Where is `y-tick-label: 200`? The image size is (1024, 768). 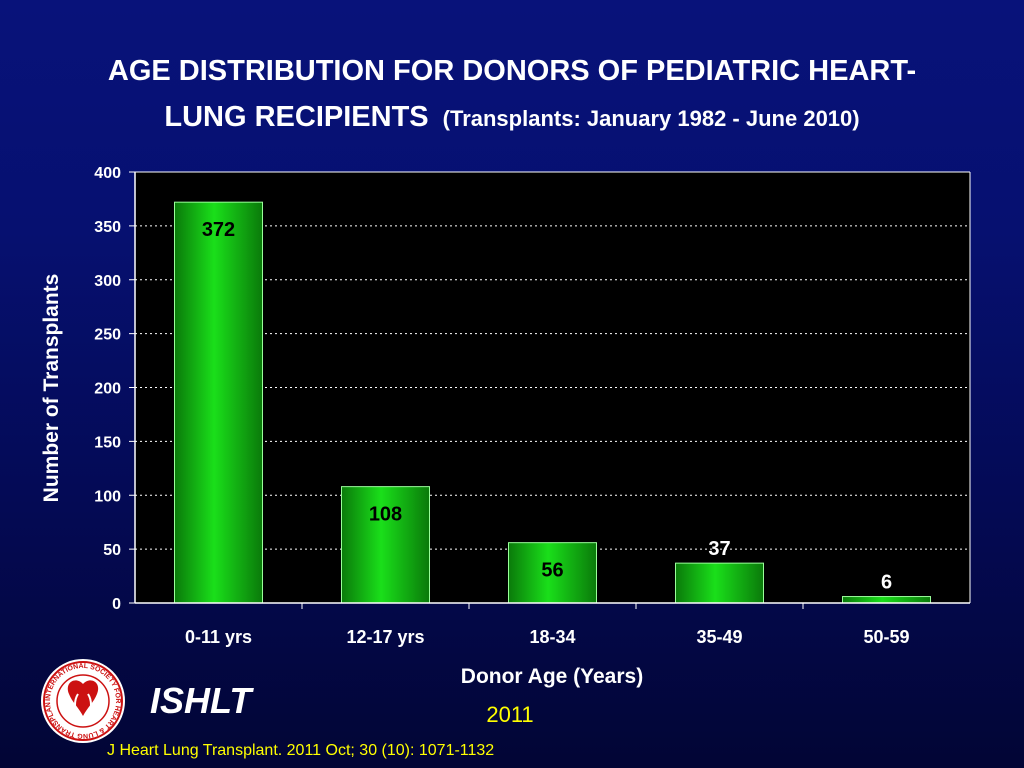 y-tick-label: 200 is located at coordinates (107, 389).